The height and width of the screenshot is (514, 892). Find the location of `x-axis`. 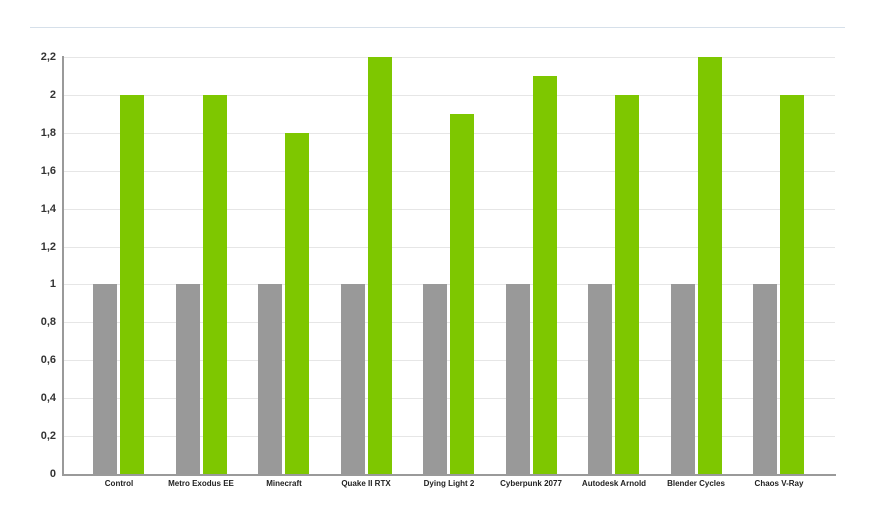

x-axis is located at coordinates (449, 475).